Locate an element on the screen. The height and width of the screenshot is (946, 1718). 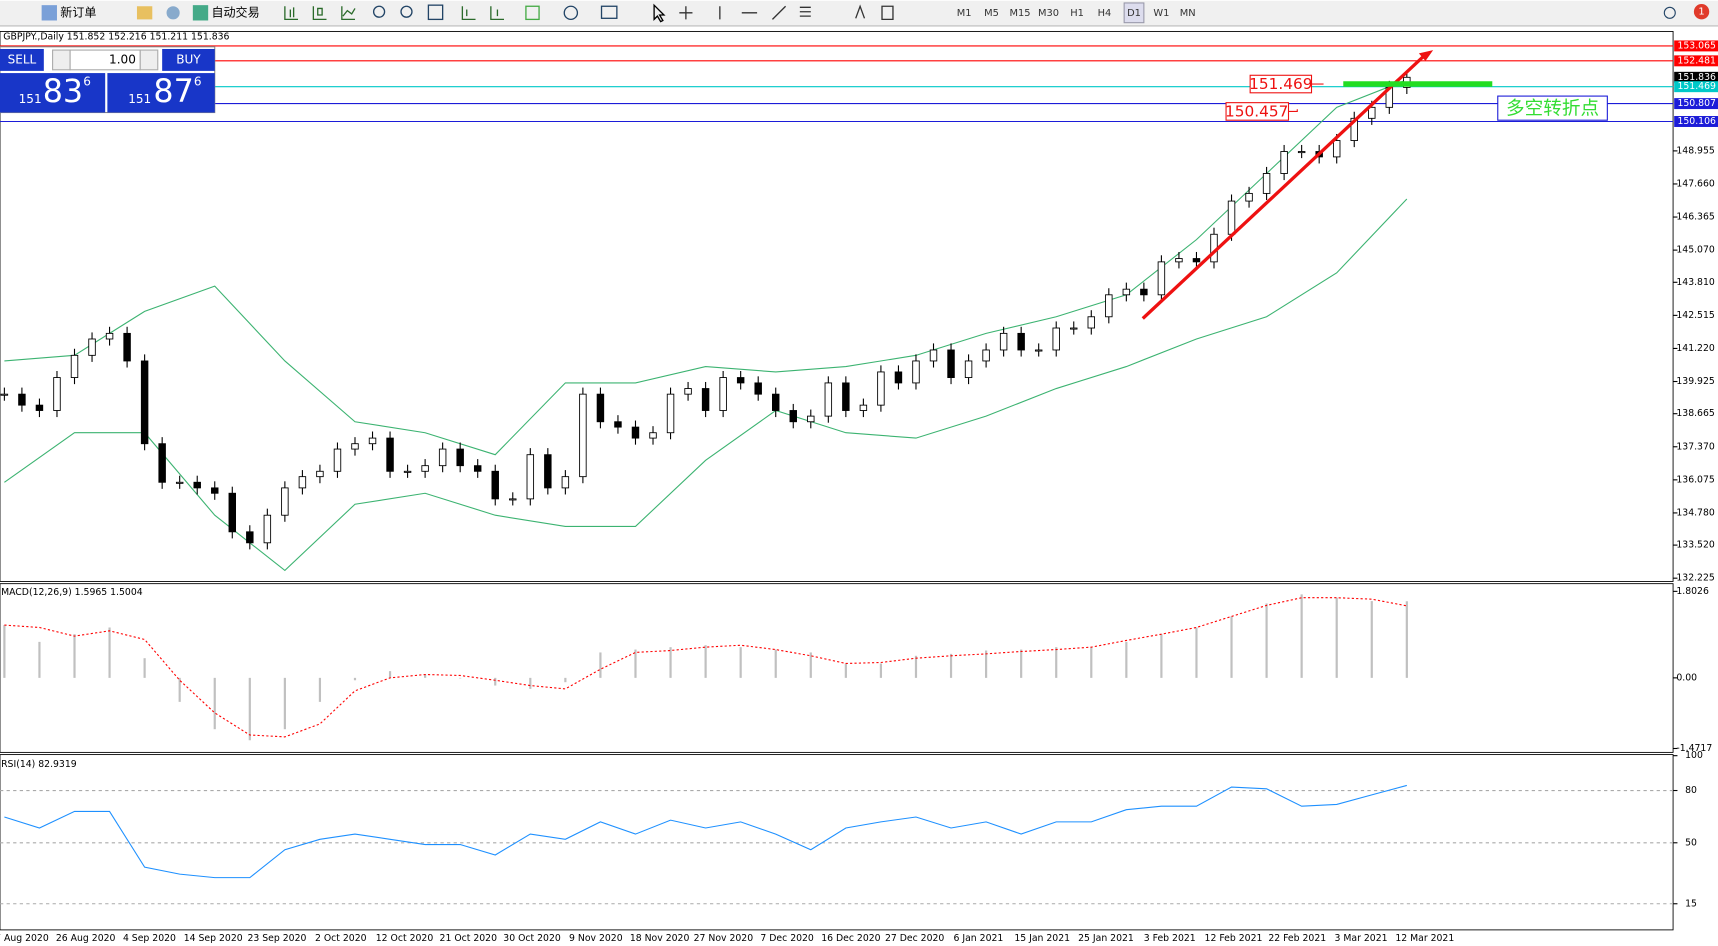
bid-frac: 6 is located at coordinates (87, 81).